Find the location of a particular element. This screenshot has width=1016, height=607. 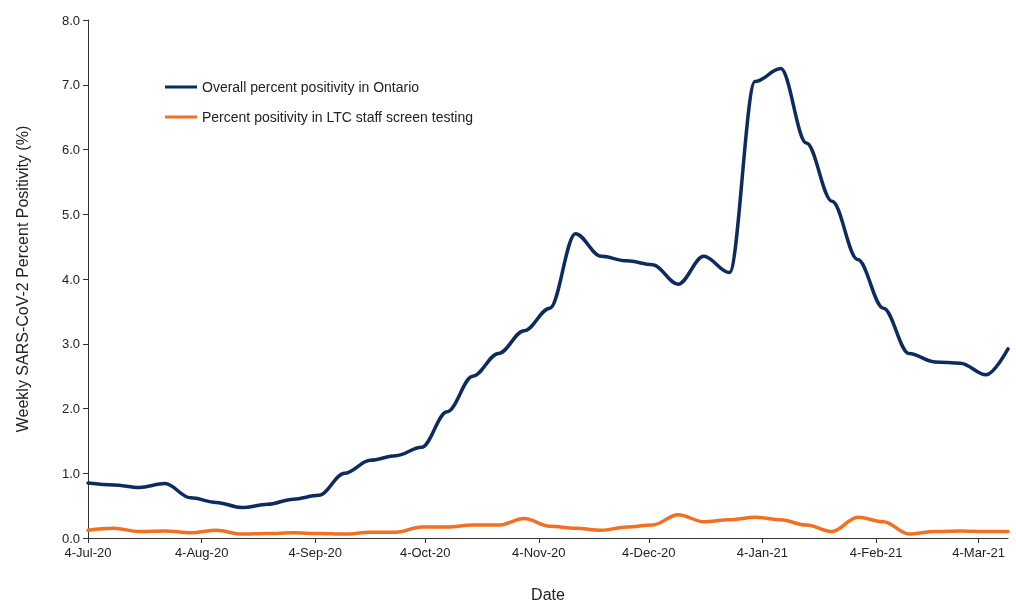

y-tick-label: 6.0 is located at coordinates (70, 149).